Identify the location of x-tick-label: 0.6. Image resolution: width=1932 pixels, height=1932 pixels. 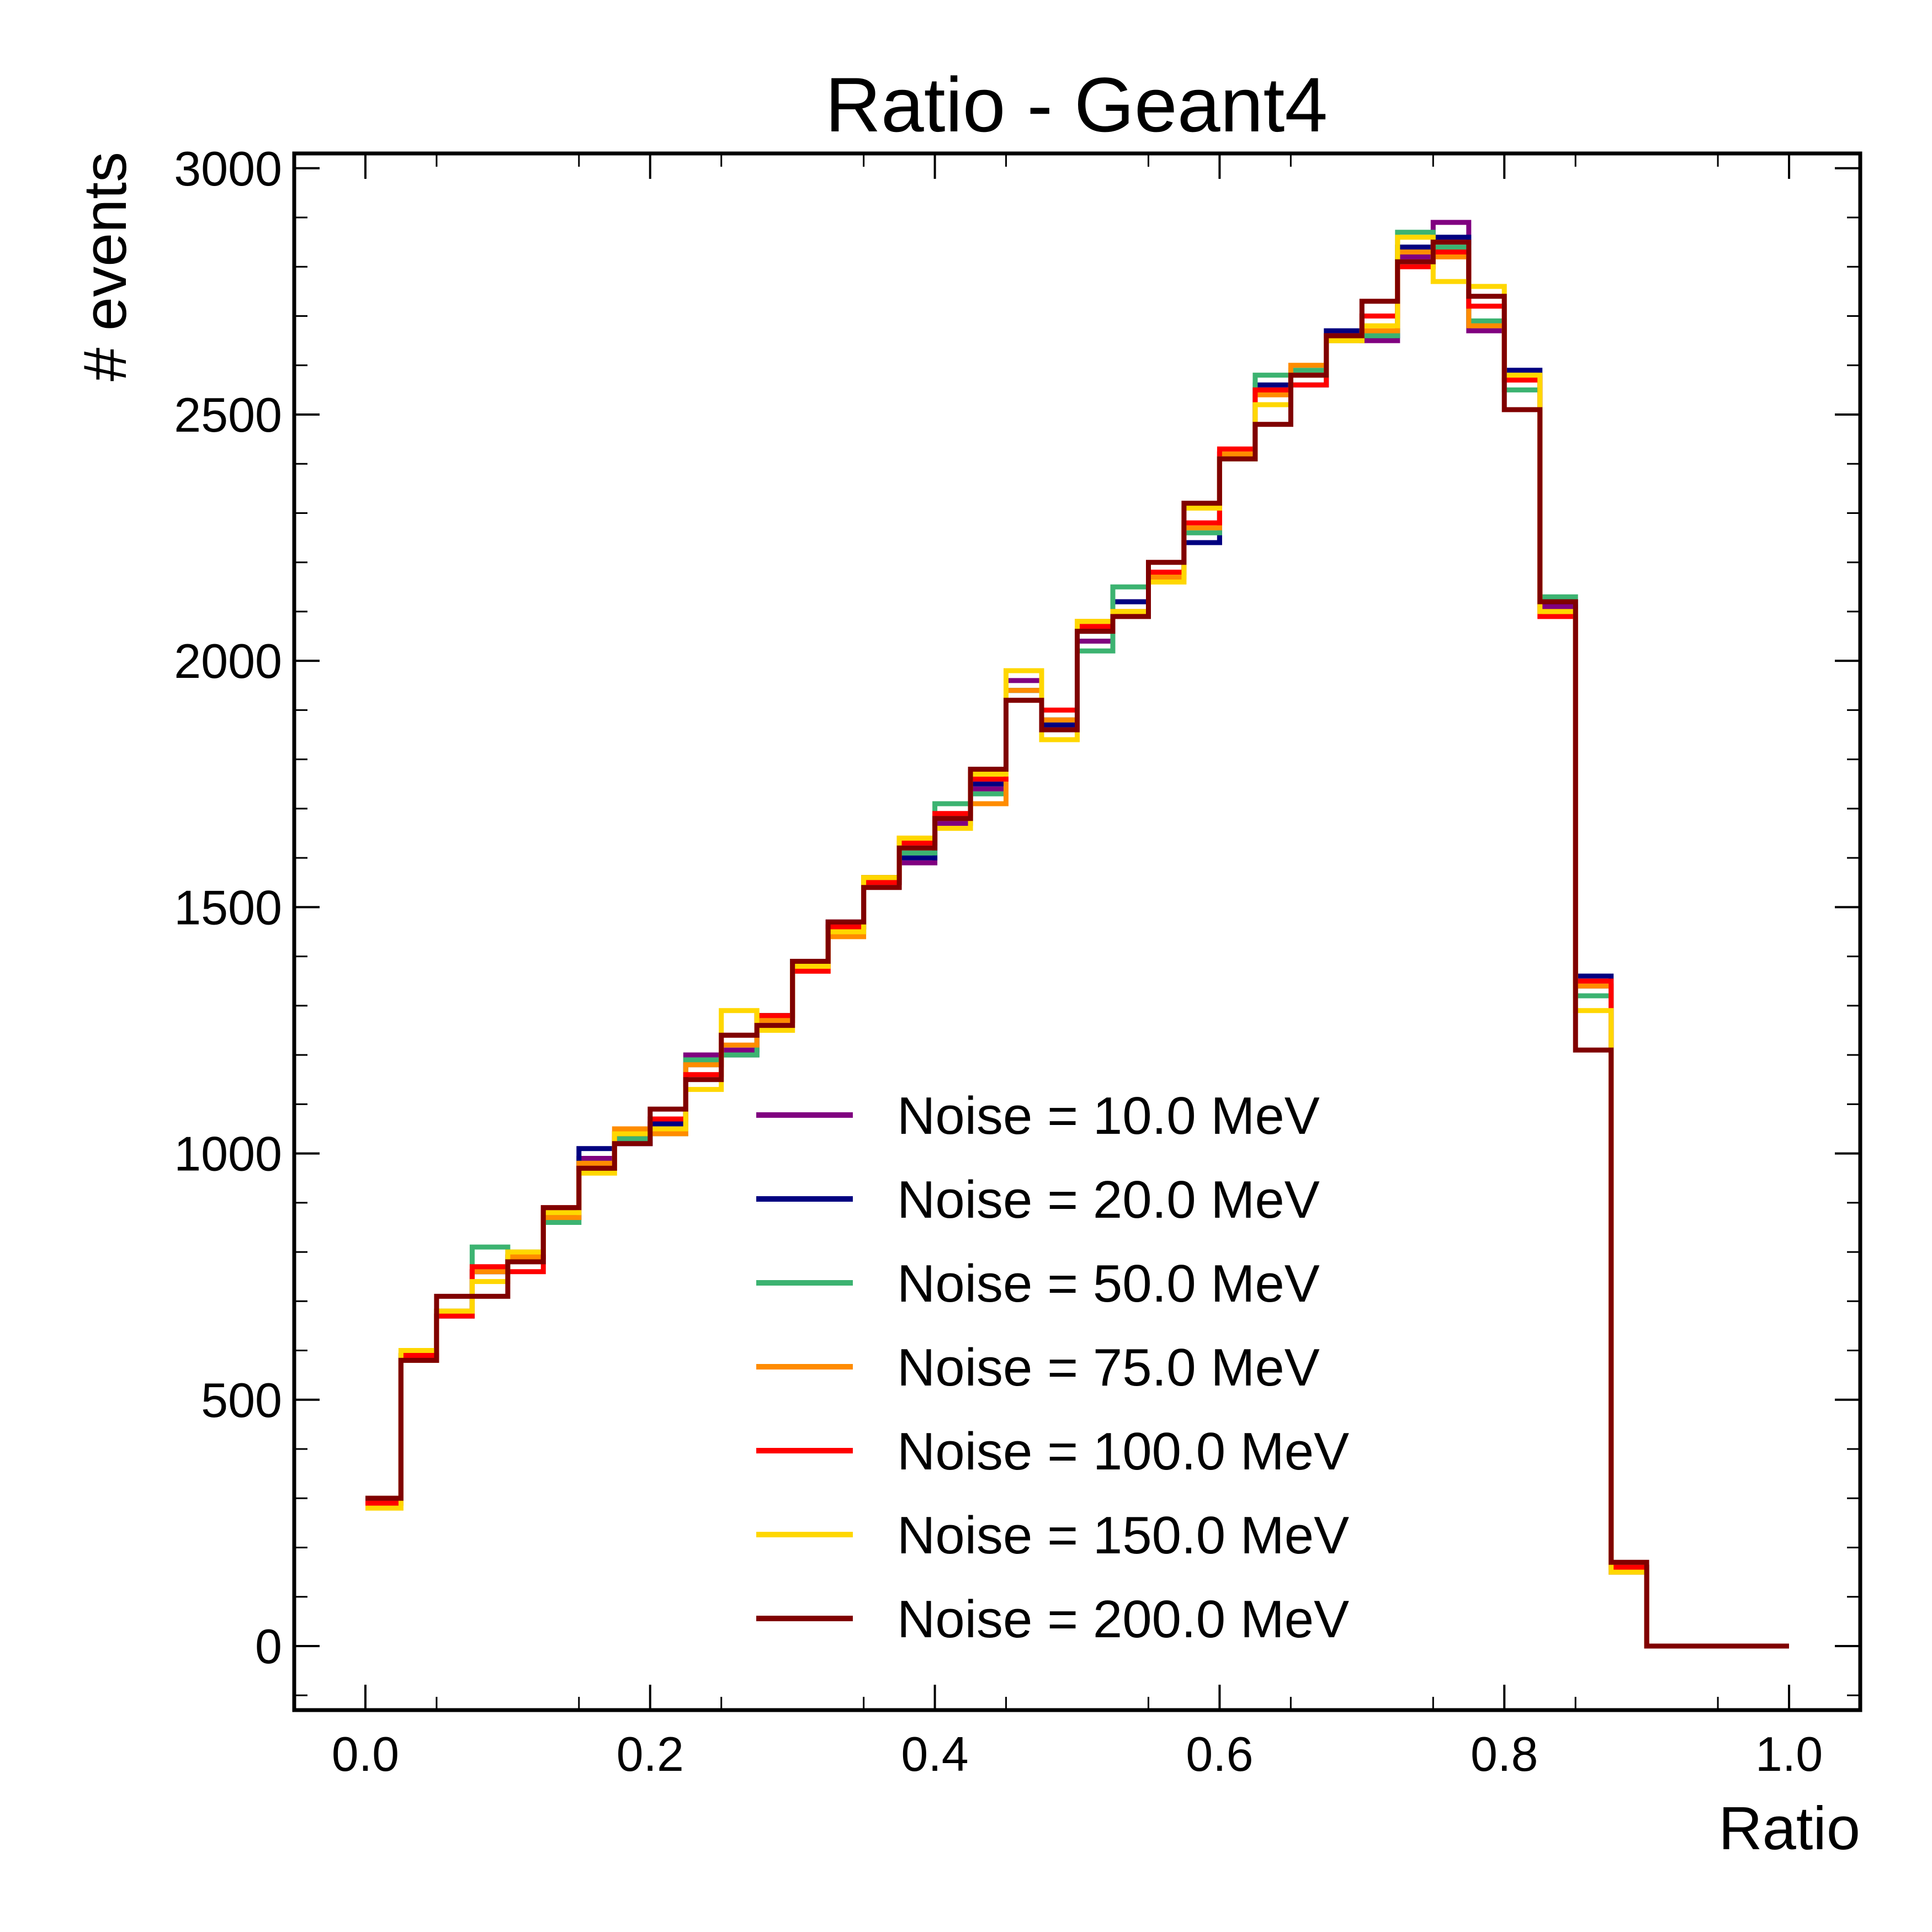
(1219, 1754).